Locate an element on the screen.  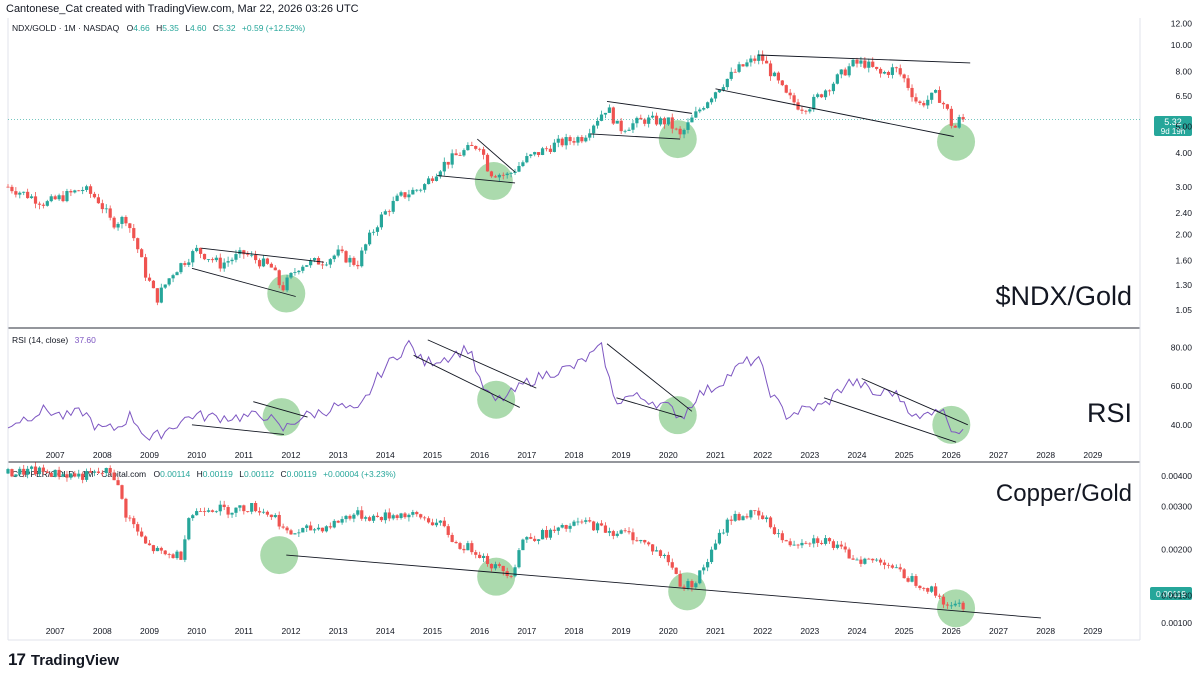
copper-legend-c: 0.00119 is located at coordinates (302, 474).